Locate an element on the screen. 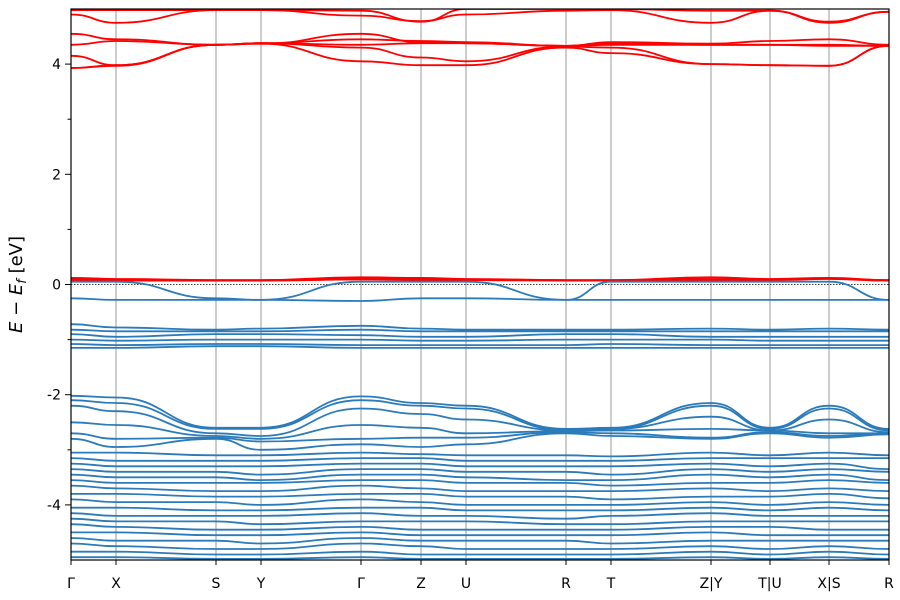  y-axis-label: E − Ef [eV] is located at coordinates (18, 284).